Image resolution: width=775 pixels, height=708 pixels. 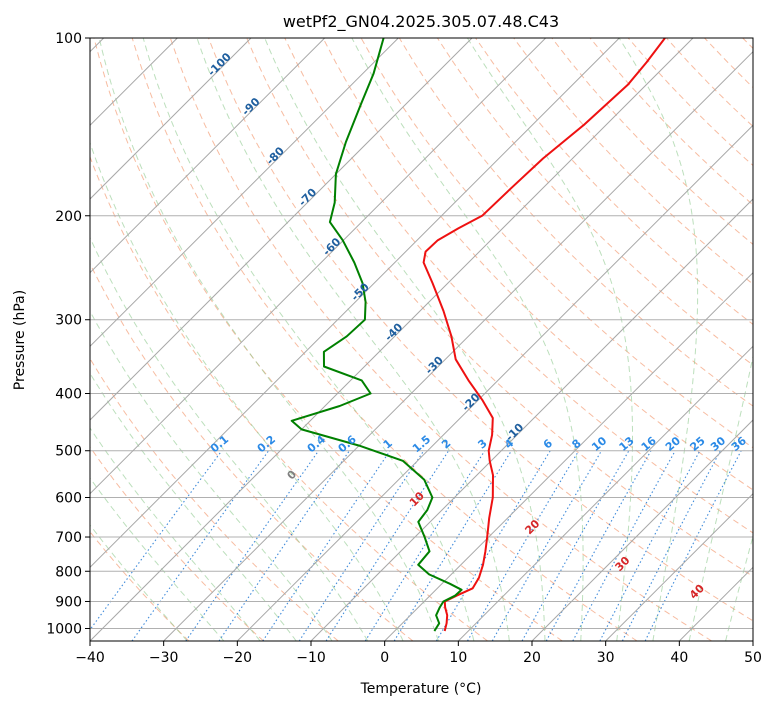 What do you see at coordinates (307, 197) in the screenshot?
I see `isotherm-label: -70` at bounding box center [307, 197].